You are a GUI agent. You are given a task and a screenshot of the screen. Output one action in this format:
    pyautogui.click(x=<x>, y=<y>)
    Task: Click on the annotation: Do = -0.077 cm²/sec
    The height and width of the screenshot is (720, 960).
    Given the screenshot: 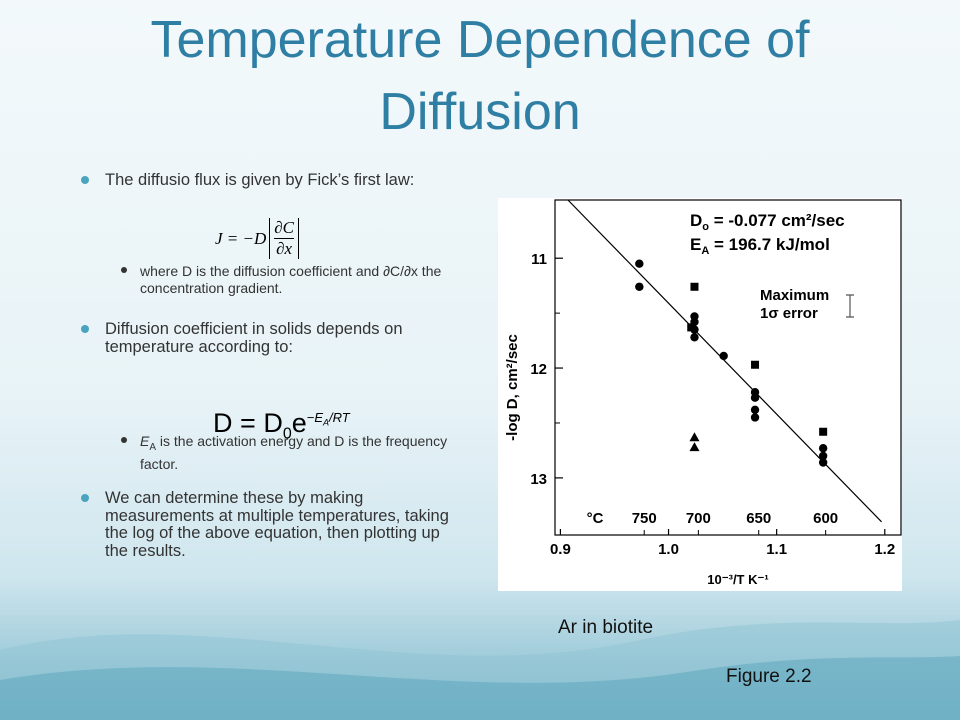 What is the action you would take?
    pyautogui.click(x=767, y=222)
    